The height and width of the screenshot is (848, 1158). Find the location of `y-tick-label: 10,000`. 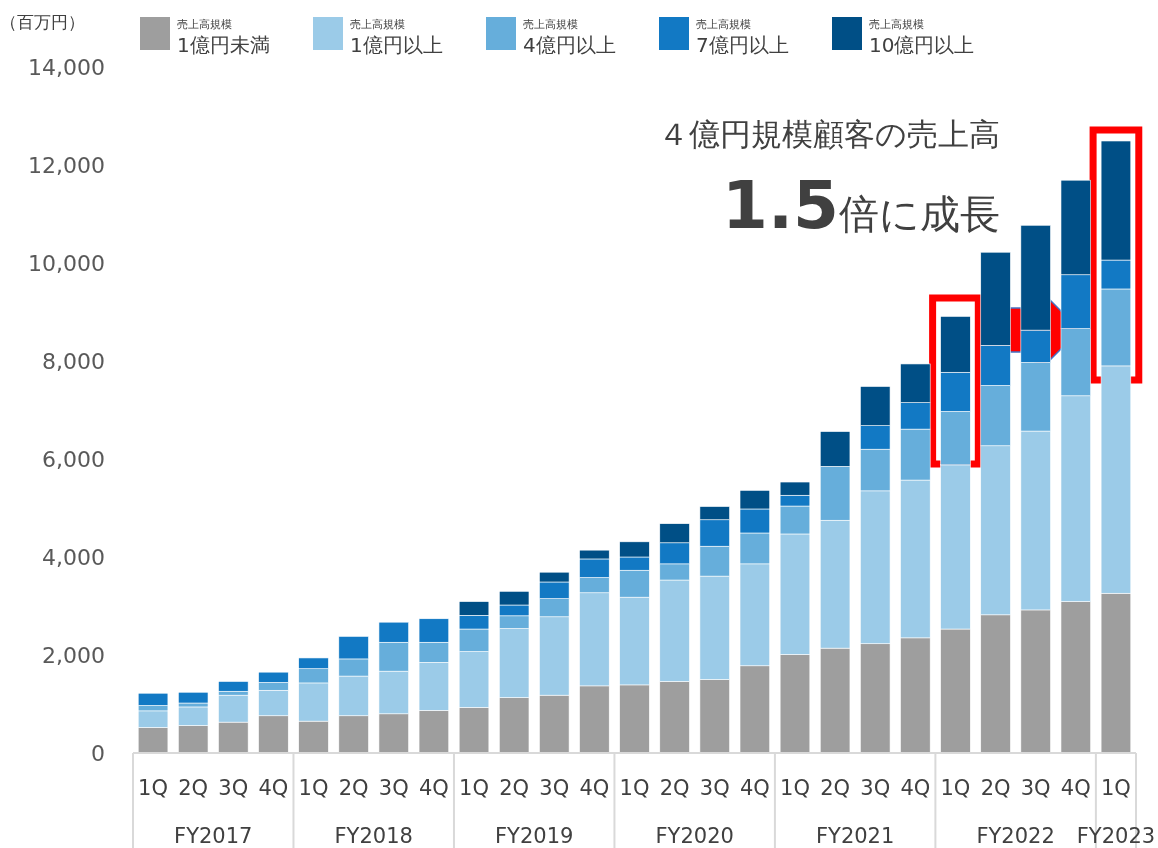

y-tick-label: 10,000 is located at coordinates (66, 263).